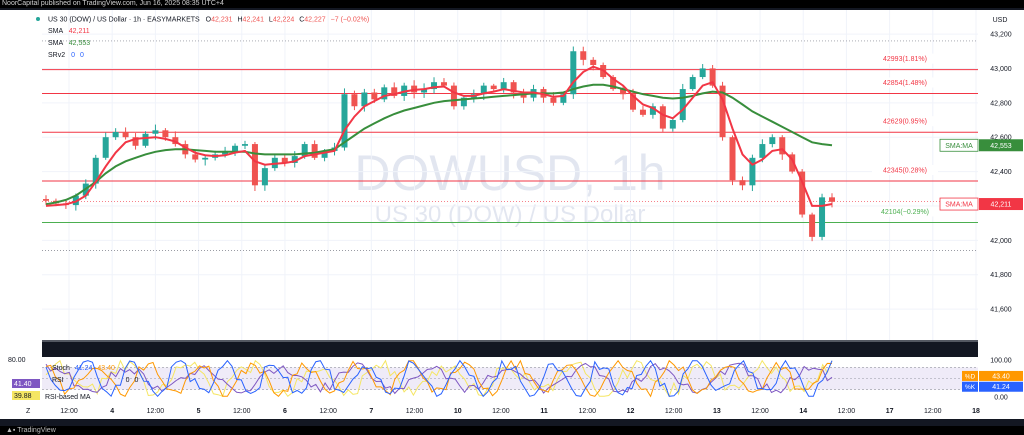 This screenshot has width=1024, height=435. I want to click on svg-text:Stoch 41.24 43: Stoch 41.24 43.40, so click(83, 368).